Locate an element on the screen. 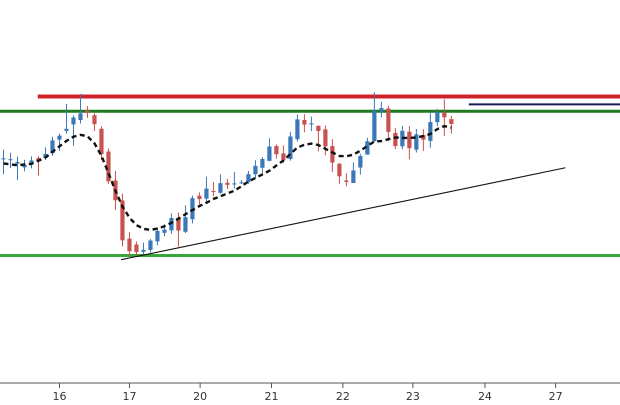  x-axis: 16 17 20 21 22 23 24 27 is located at coordinates (310, 392).